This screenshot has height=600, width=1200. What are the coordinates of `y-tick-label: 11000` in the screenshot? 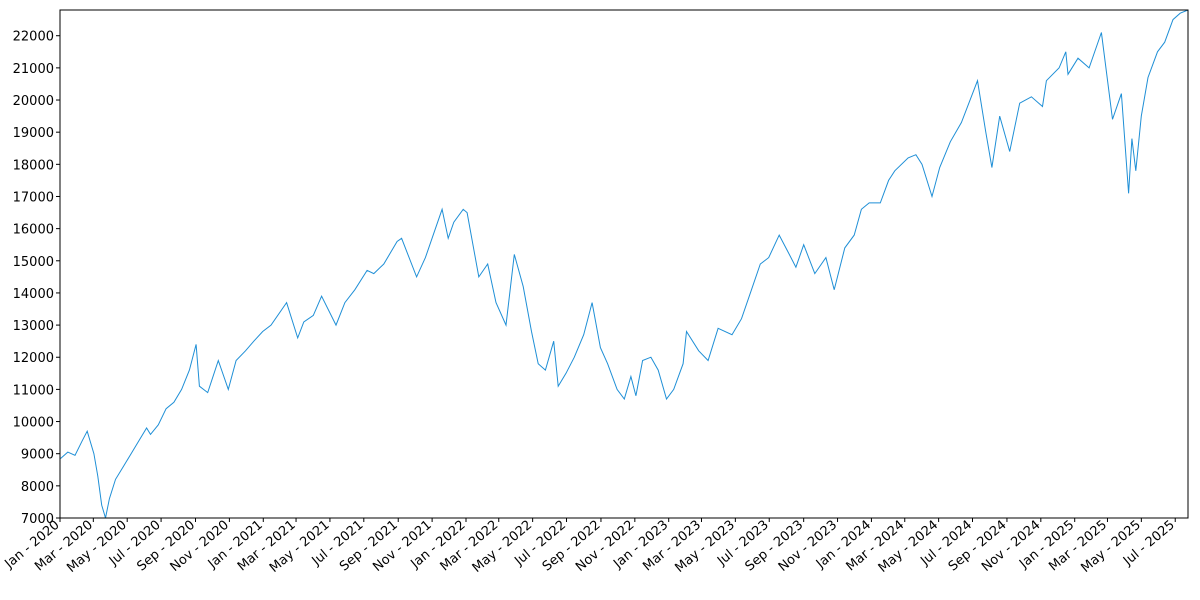 It's located at (33, 390).